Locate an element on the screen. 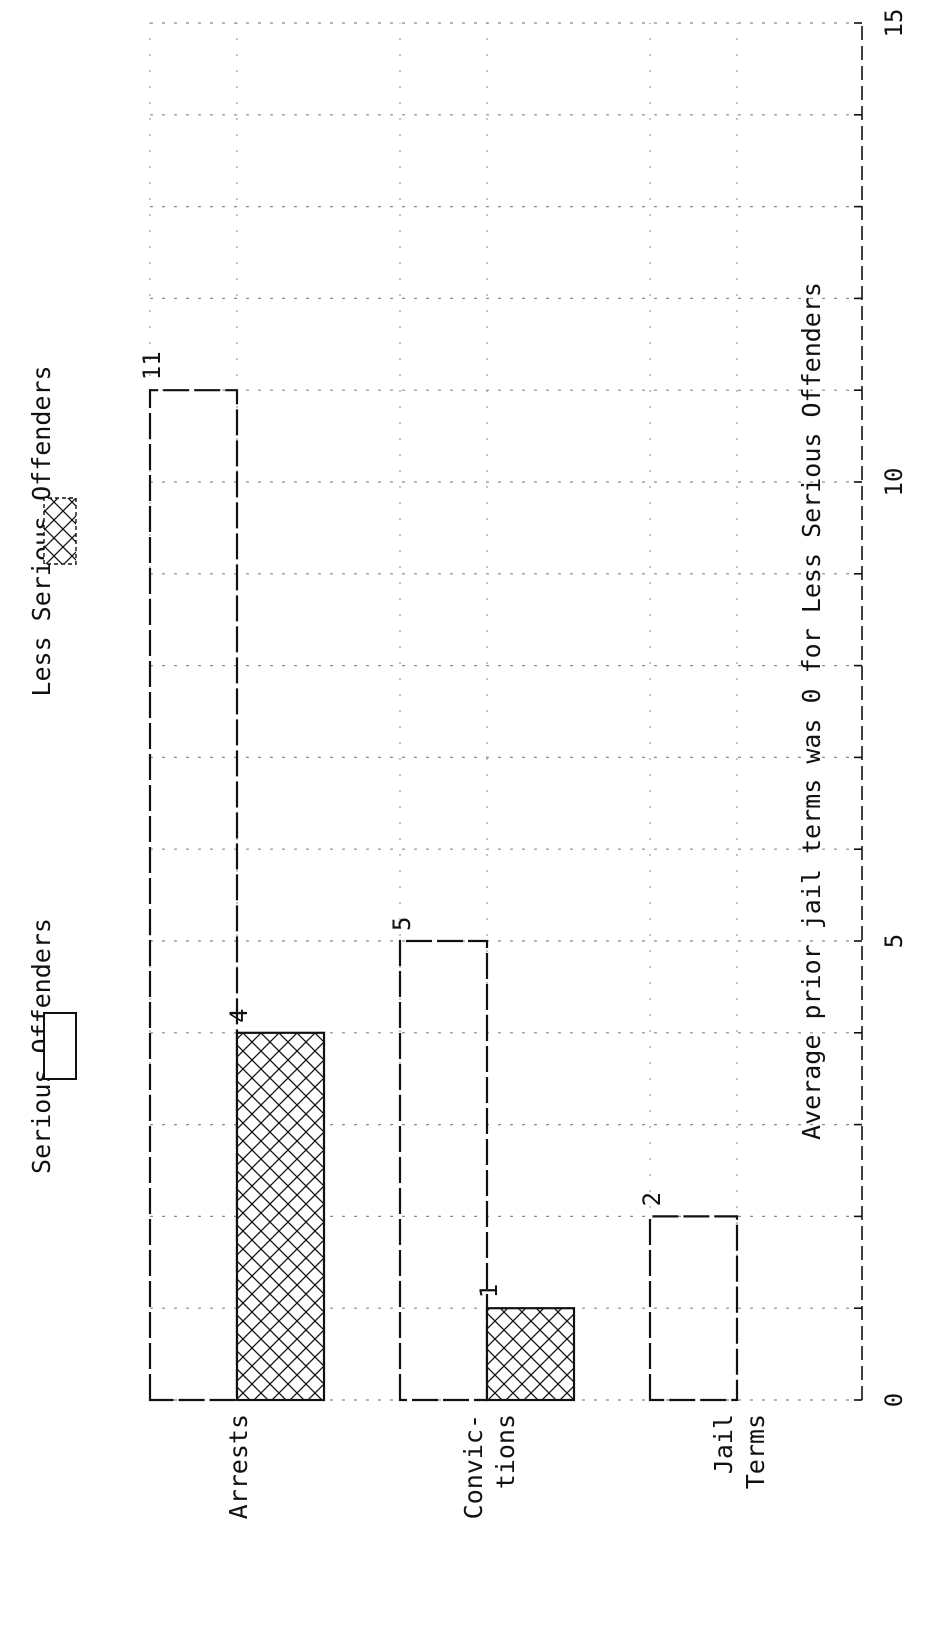 The width and height of the screenshot is (943, 1636). x-tick-label: 15 is located at coordinates (894, 23).